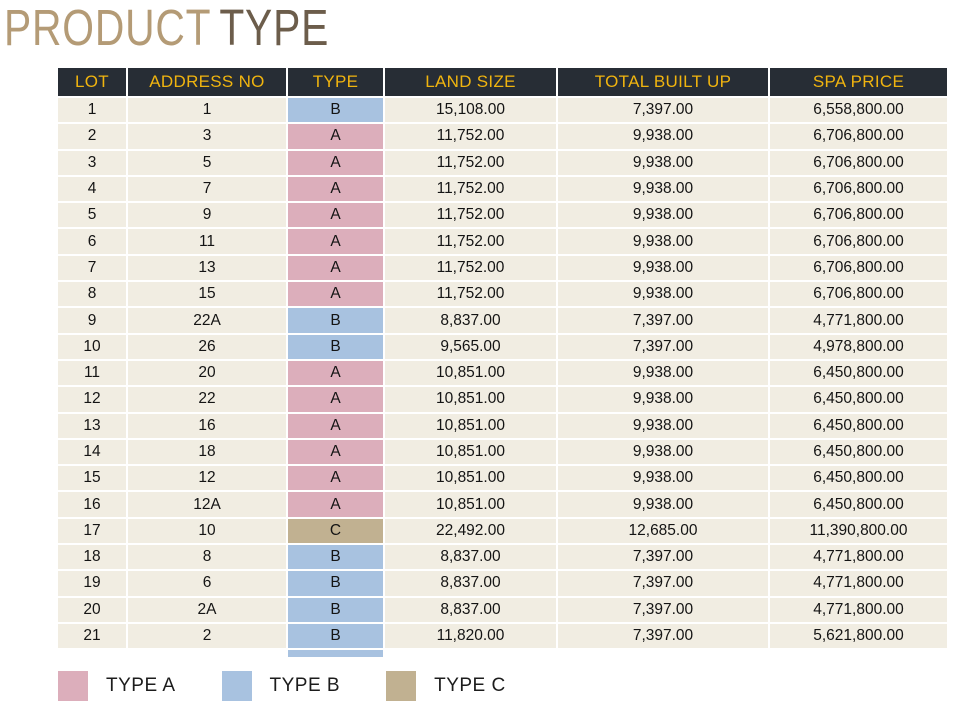 This screenshot has width=959, height=712. What do you see at coordinates (335, 654) in the screenshot?
I see `type-column-bottom-stub` at bounding box center [335, 654].